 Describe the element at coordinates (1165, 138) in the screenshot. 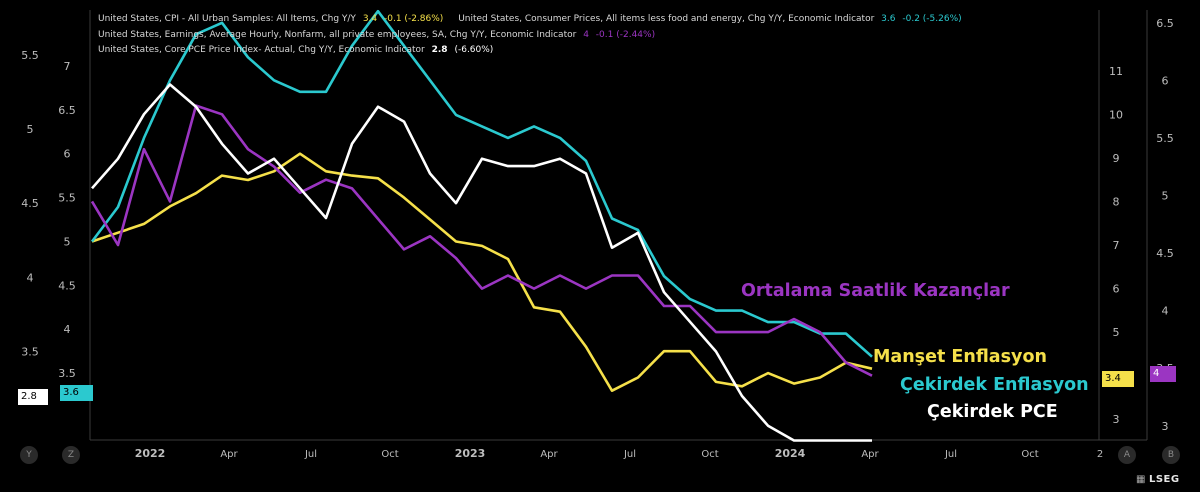

I see `core-axis-tick-5: 5.5` at that location.